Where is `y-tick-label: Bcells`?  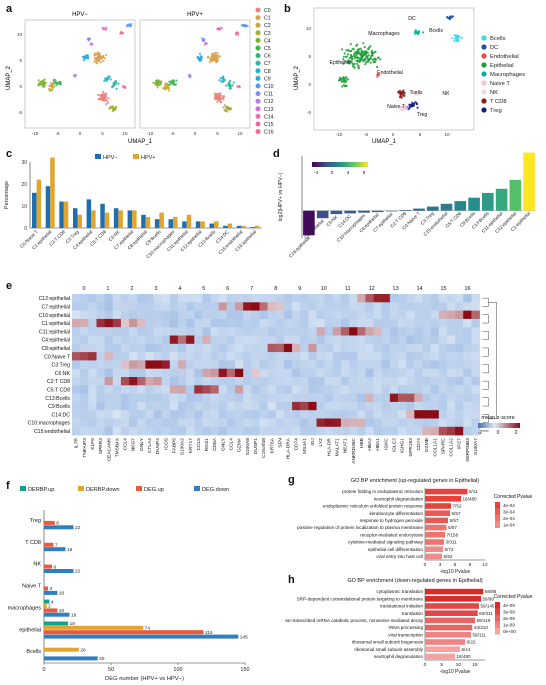
y-tick-label: Bcells is located at coordinates (33, 652).